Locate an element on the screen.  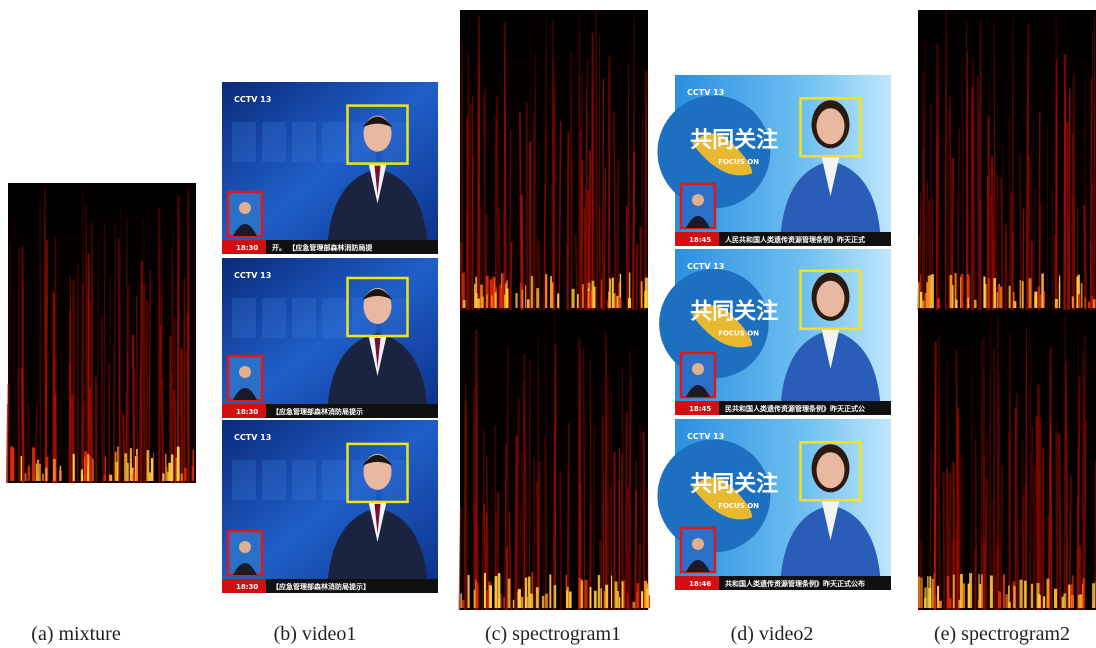
show-title: 共同关注 is located at coordinates (734, 140).